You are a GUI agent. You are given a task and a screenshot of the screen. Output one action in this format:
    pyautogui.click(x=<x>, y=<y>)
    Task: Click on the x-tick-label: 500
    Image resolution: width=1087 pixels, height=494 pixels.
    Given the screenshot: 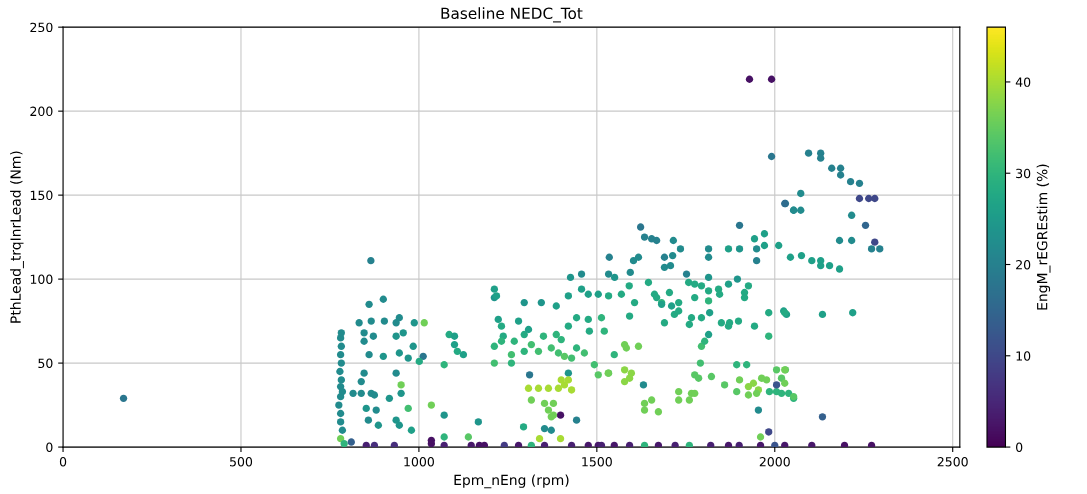 What is the action you would take?
    pyautogui.click(x=241, y=462)
    